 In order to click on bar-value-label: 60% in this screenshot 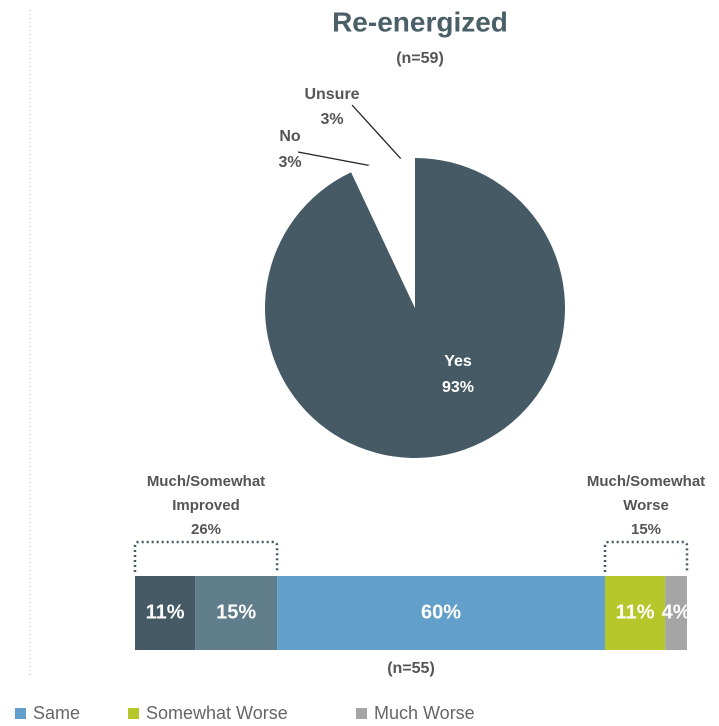, I will do `click(441, 612)`.